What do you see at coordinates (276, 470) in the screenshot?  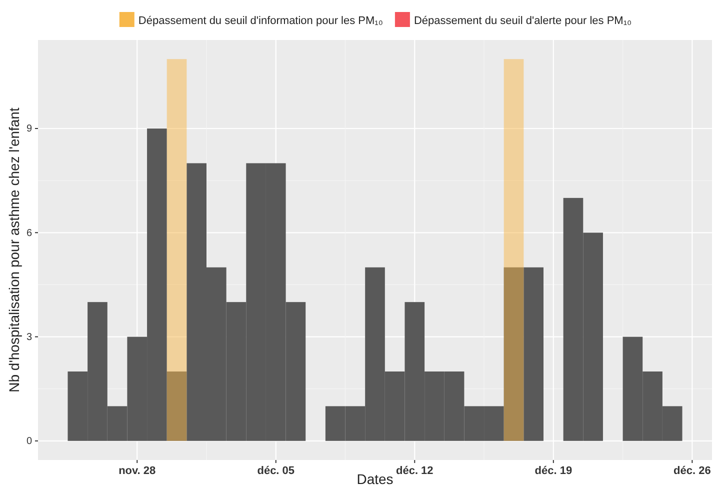 I see `x-tick-label: déc. 05` at bounding box center [276, 470].